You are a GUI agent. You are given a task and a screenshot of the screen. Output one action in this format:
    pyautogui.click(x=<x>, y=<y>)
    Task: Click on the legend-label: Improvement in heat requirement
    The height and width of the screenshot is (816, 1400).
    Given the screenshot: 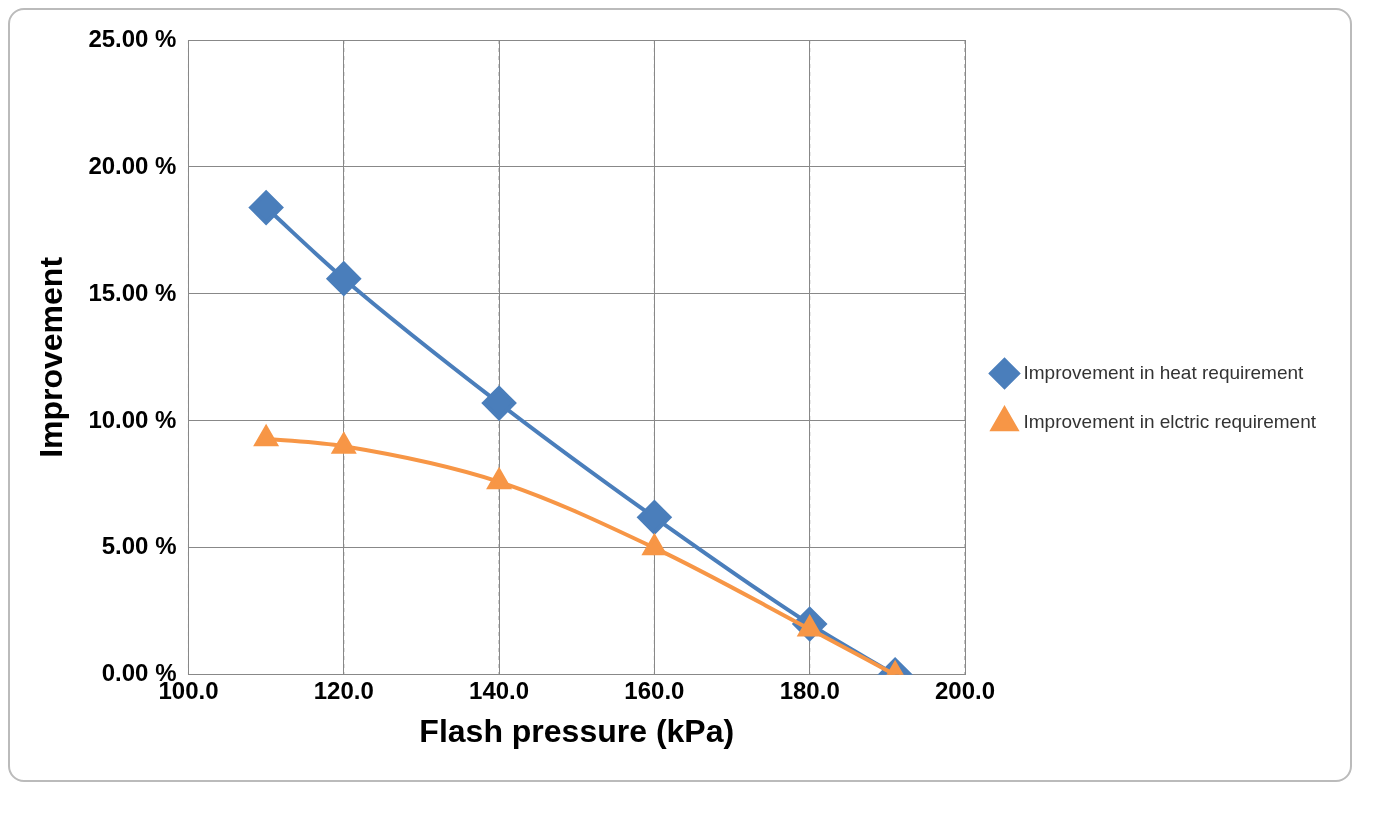 What is the action you would take?
    pyautogui.click(x=1164, y=372)
    